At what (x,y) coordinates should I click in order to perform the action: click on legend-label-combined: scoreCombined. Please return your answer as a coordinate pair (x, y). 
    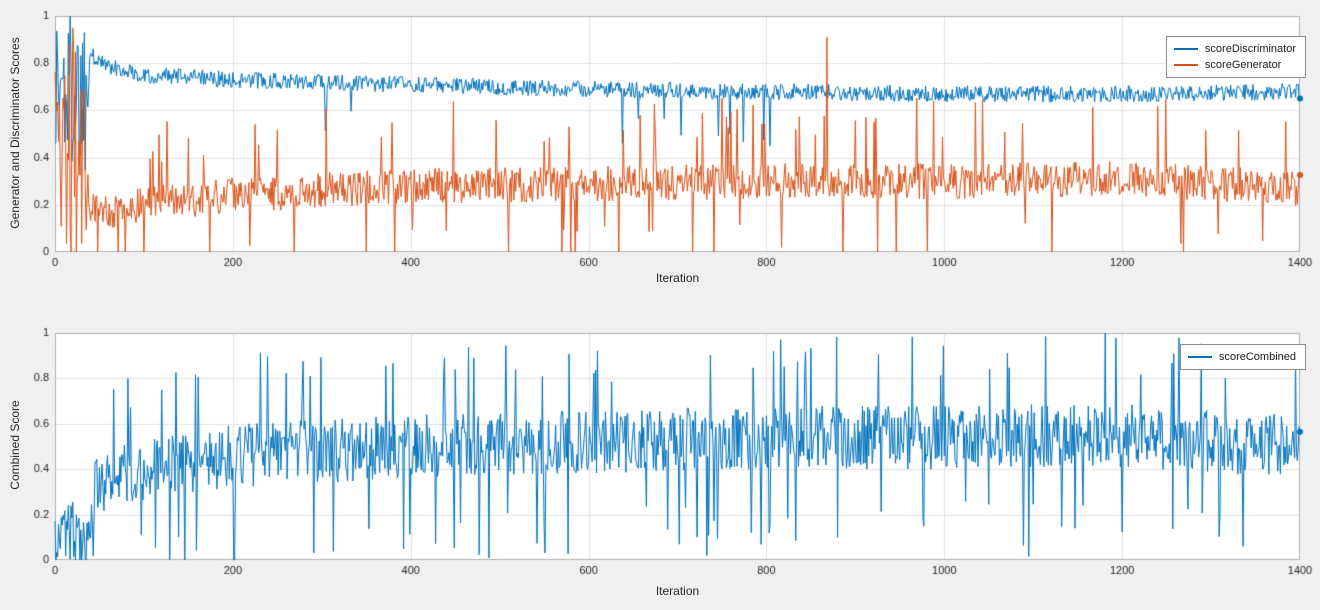
    Looking at the image, I should click on (1257, 357).